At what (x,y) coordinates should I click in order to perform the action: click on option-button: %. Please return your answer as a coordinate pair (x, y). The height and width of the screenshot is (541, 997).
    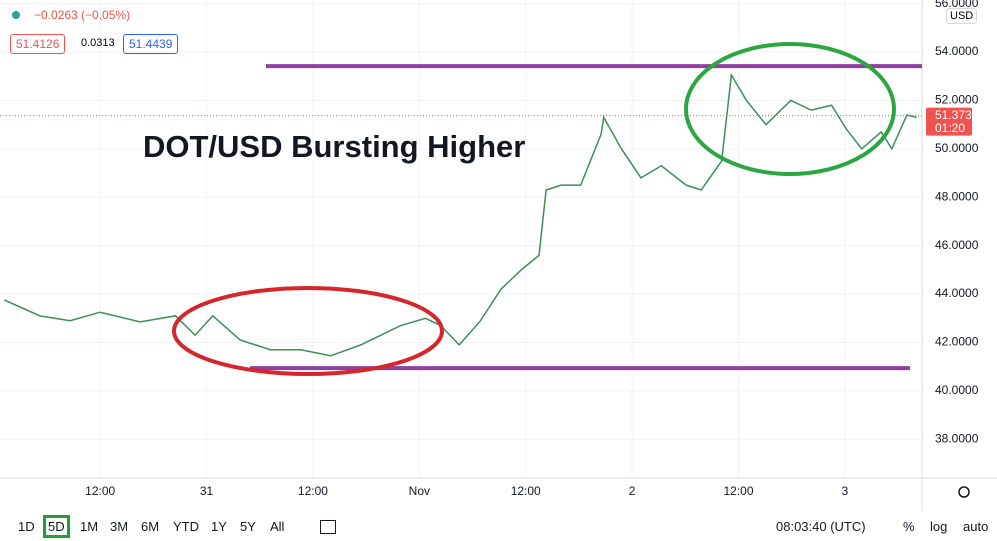
    Looking at the image, I should click on (909, 526).